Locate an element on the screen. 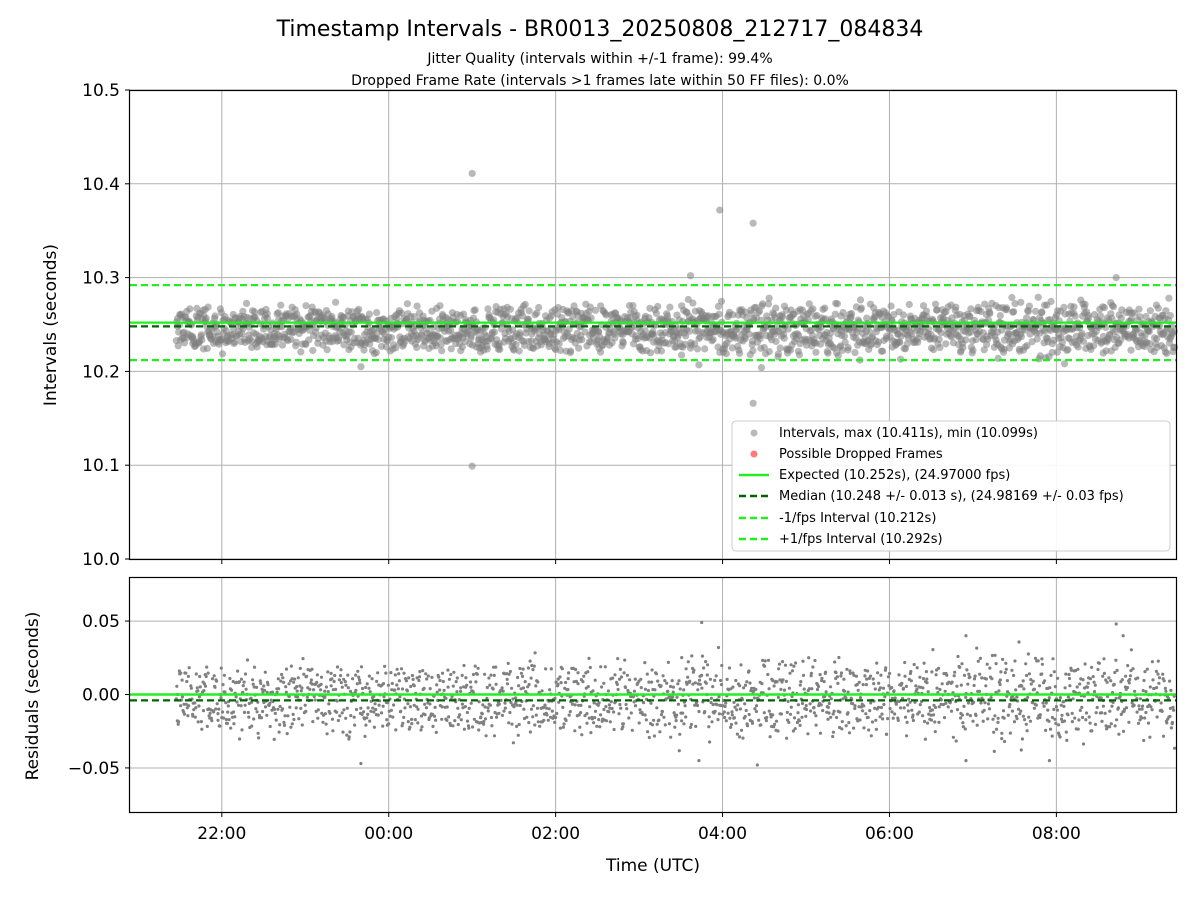 This screenshot has height=900, width=1200. legend-label-expected: Expected (10.252s), (24.97000 fps) is located at coordinates (894, 475).